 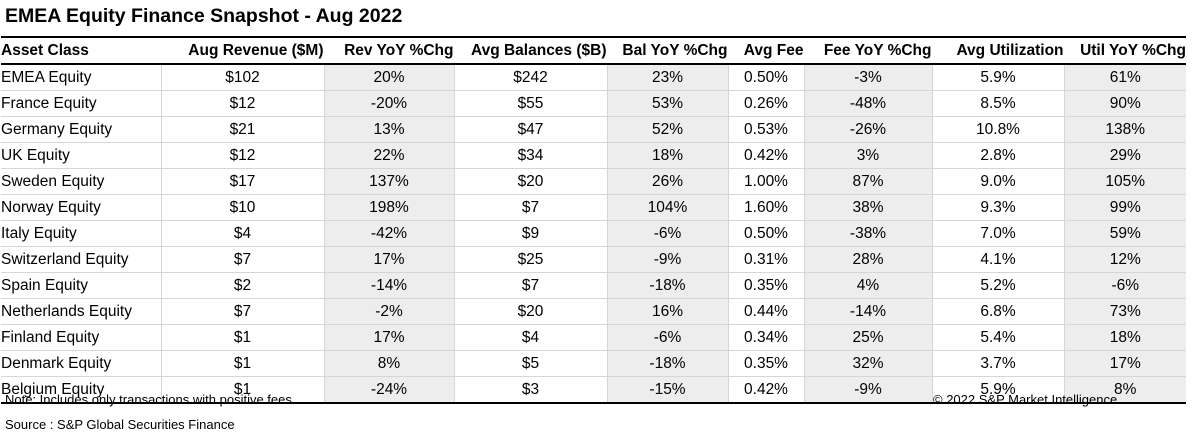 I want to click on cell-avg-balances: $20, so click(x=530, y=311).